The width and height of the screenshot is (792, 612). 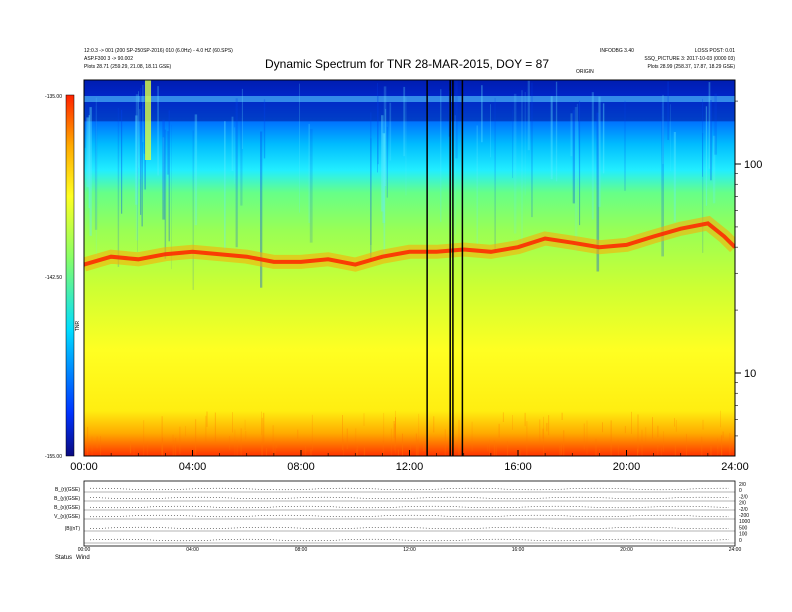 I want to click on header-left-line-3: Plots 28.71 (259.29, 21.08, 18.11 GSE), so click(x=128, y=67).